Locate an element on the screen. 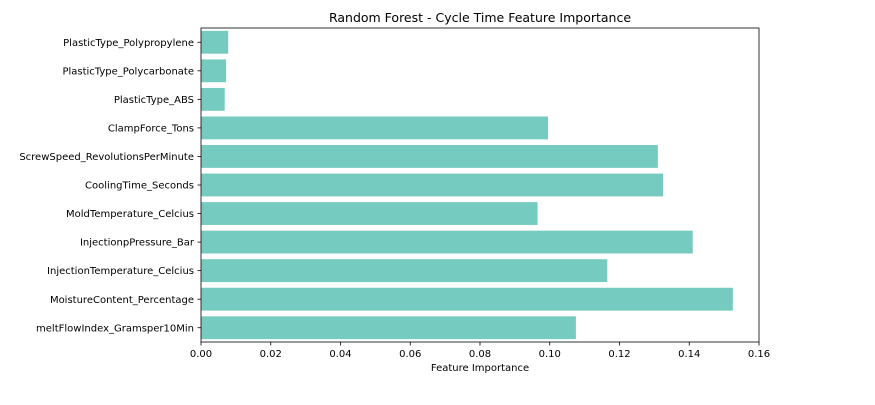  y-tick-label: MoistureContent_Percentage is located at coordinates (122, 300).